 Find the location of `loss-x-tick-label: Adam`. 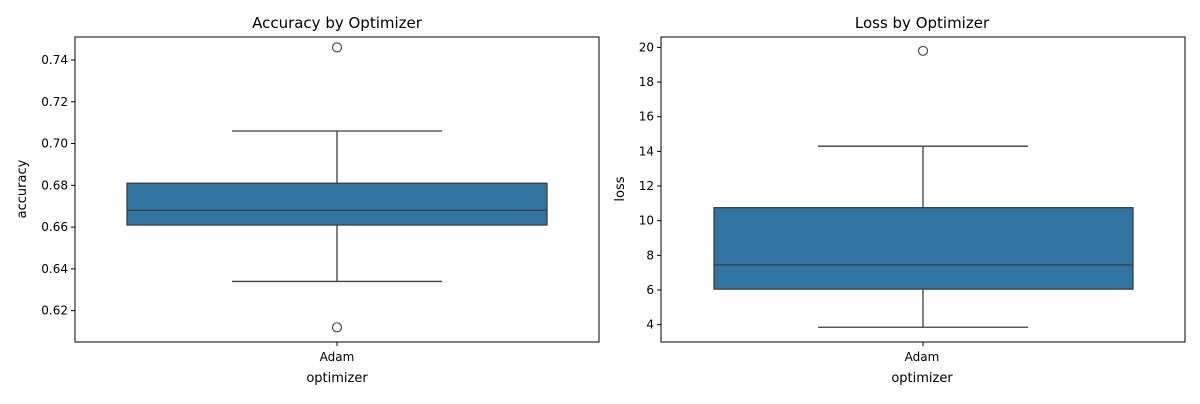

loss-x-tick-label: Adam is located at coordinates (922, 357).